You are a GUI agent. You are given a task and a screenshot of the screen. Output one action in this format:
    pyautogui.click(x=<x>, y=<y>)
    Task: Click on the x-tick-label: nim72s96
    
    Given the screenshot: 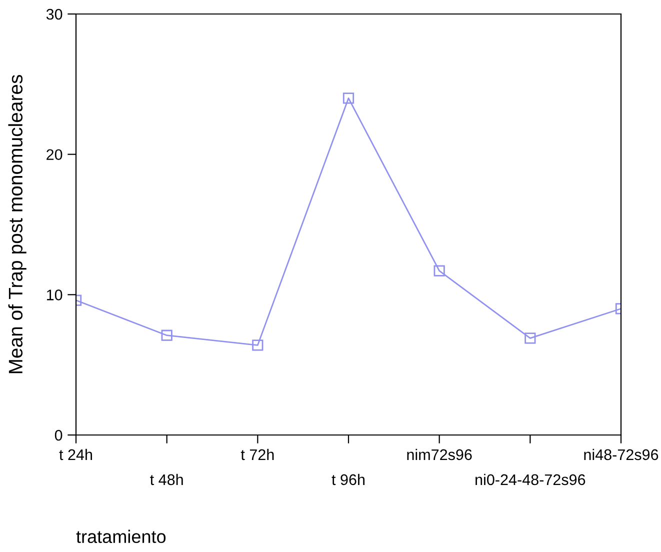 What is the action you would take?
    pyautogui.click(x=439, y=454)
    